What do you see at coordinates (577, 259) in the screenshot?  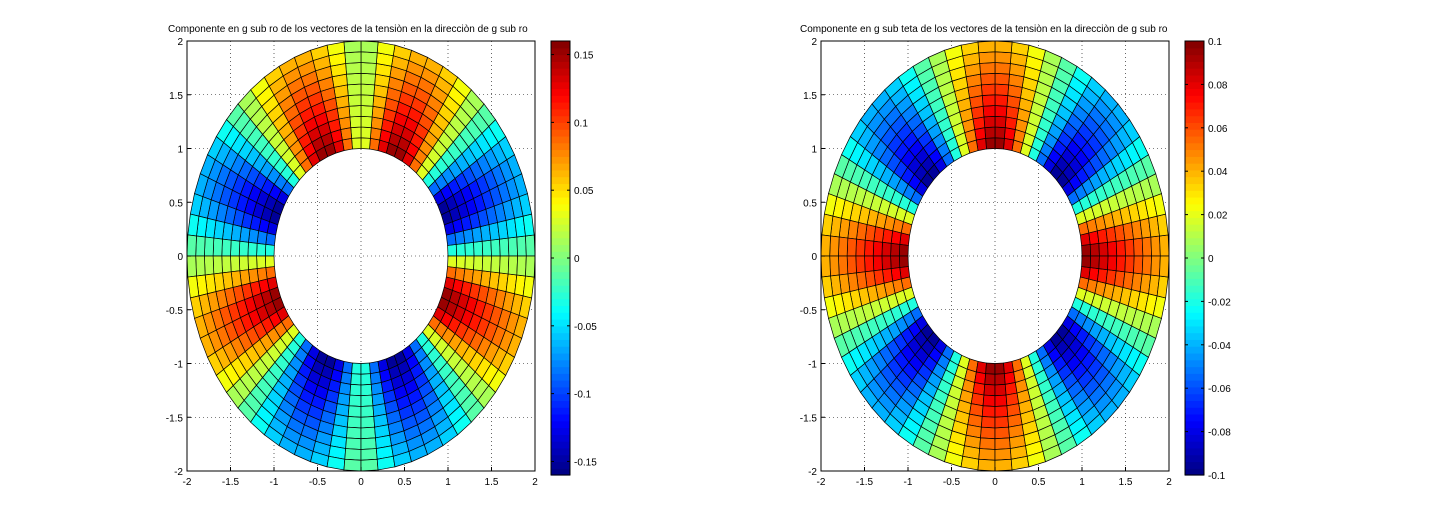 I see `colorbar-tick-label: 0` at bounding box center [577, 259].